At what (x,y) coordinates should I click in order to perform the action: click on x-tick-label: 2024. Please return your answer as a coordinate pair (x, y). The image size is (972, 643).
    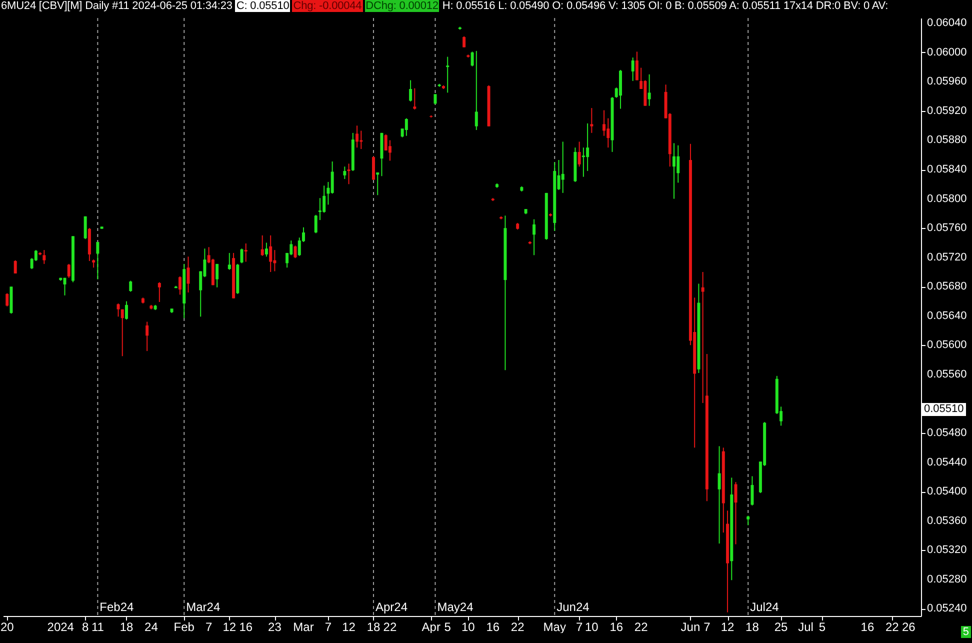
    Looking at the image, I should click on (60, 627).